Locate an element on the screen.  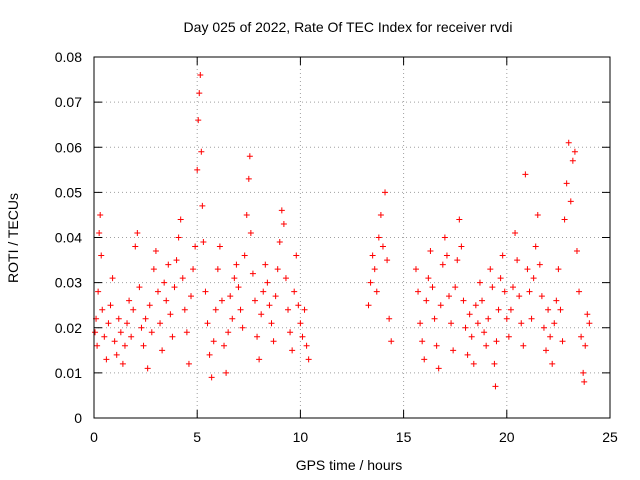
y-tick-label: 0.01 is located at coordinates (68, 373).